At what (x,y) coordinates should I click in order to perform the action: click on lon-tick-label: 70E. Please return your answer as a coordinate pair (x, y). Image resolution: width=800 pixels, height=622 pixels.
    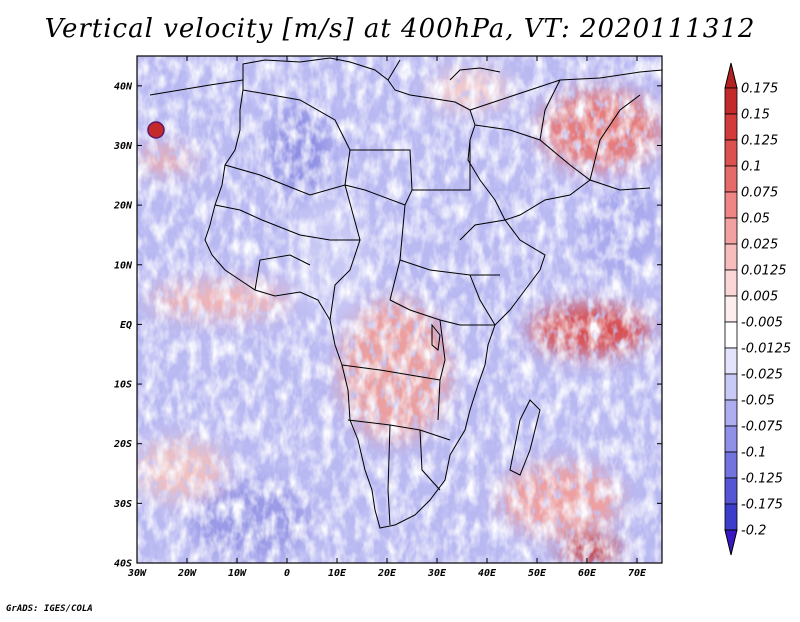
    Looking at the image, I should click on (637, 573).